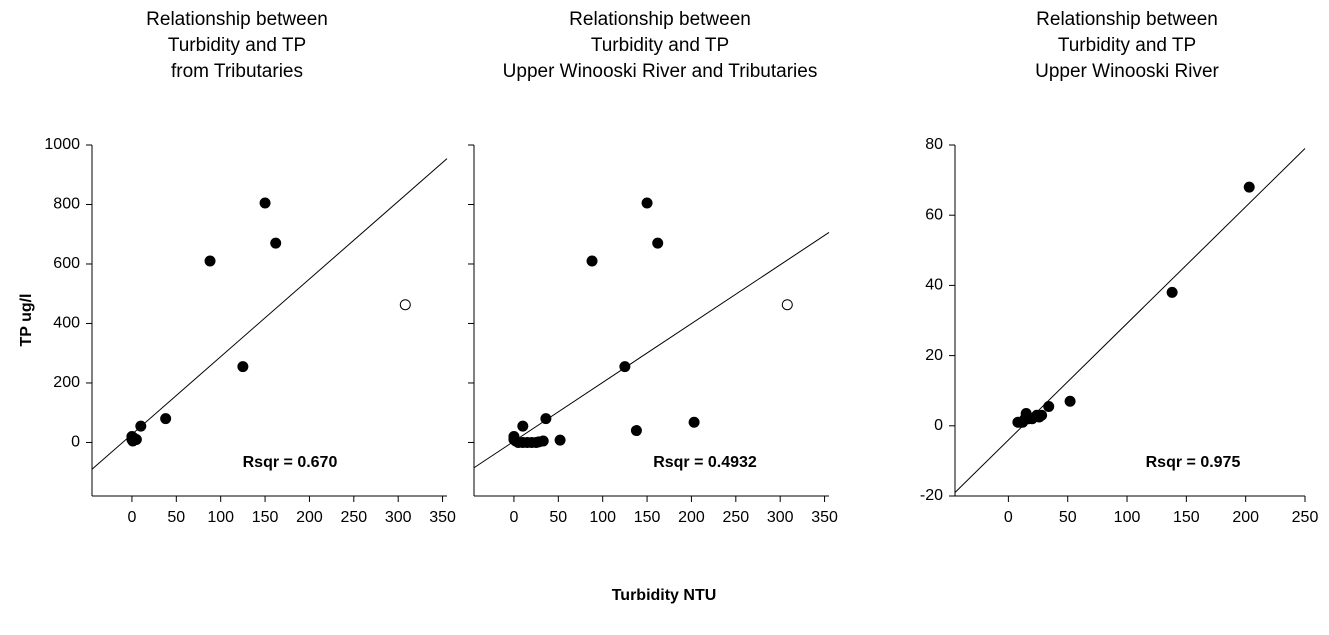 The height and width of the screenshot is (635, 1329). Describe the element at coordinates (931, 495) in the screenshot. I see `y-tick-label: -20` at that location.